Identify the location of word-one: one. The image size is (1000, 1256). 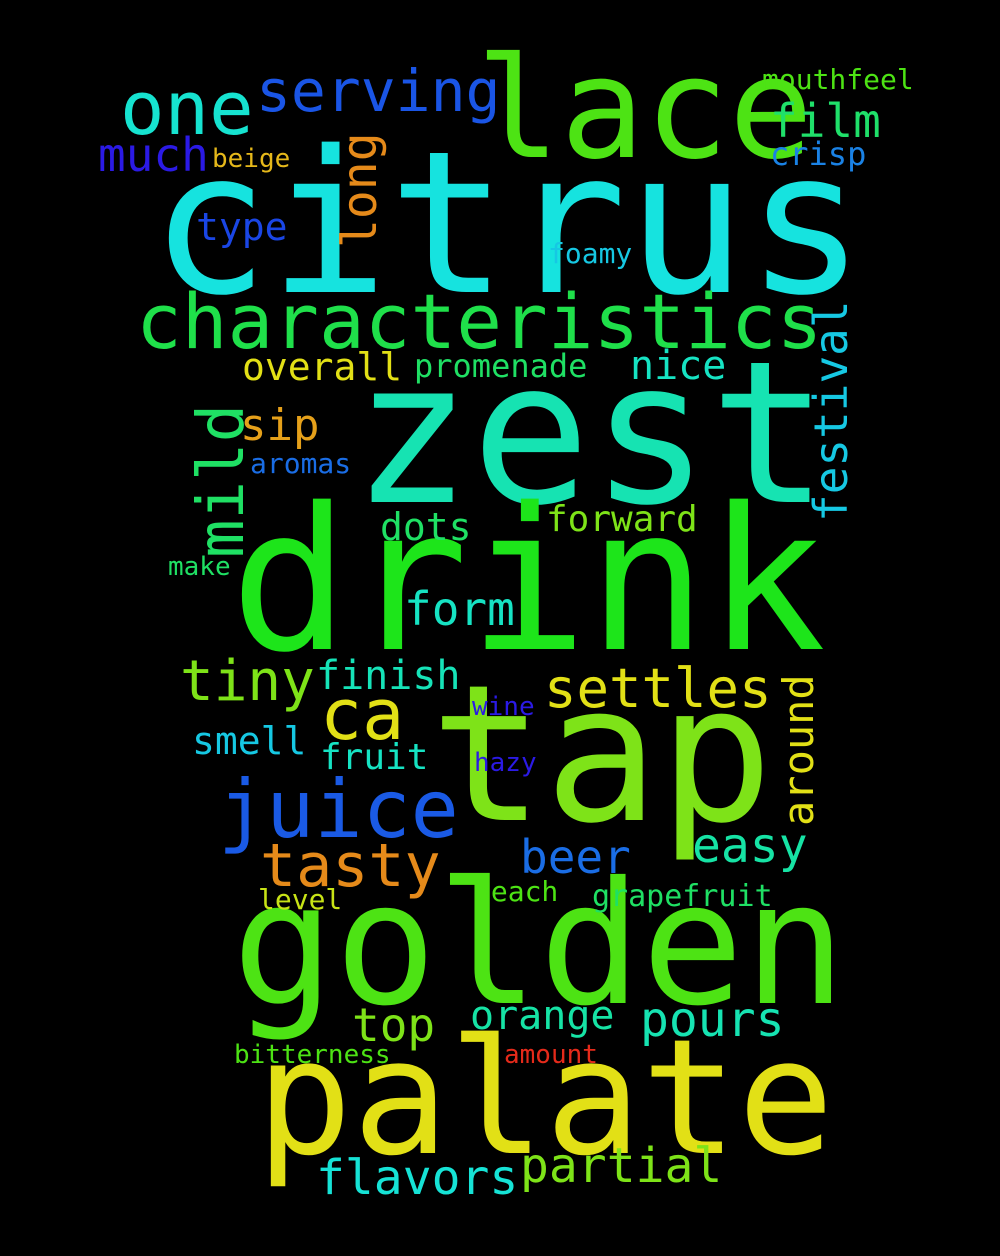
(187, 109).